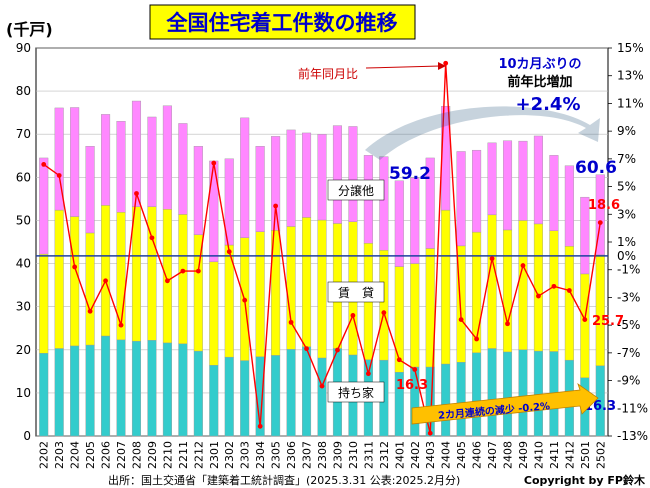 This screenshot has height=488, width=650. I want to click on x-tick-label: 2206, so click(106, 455).